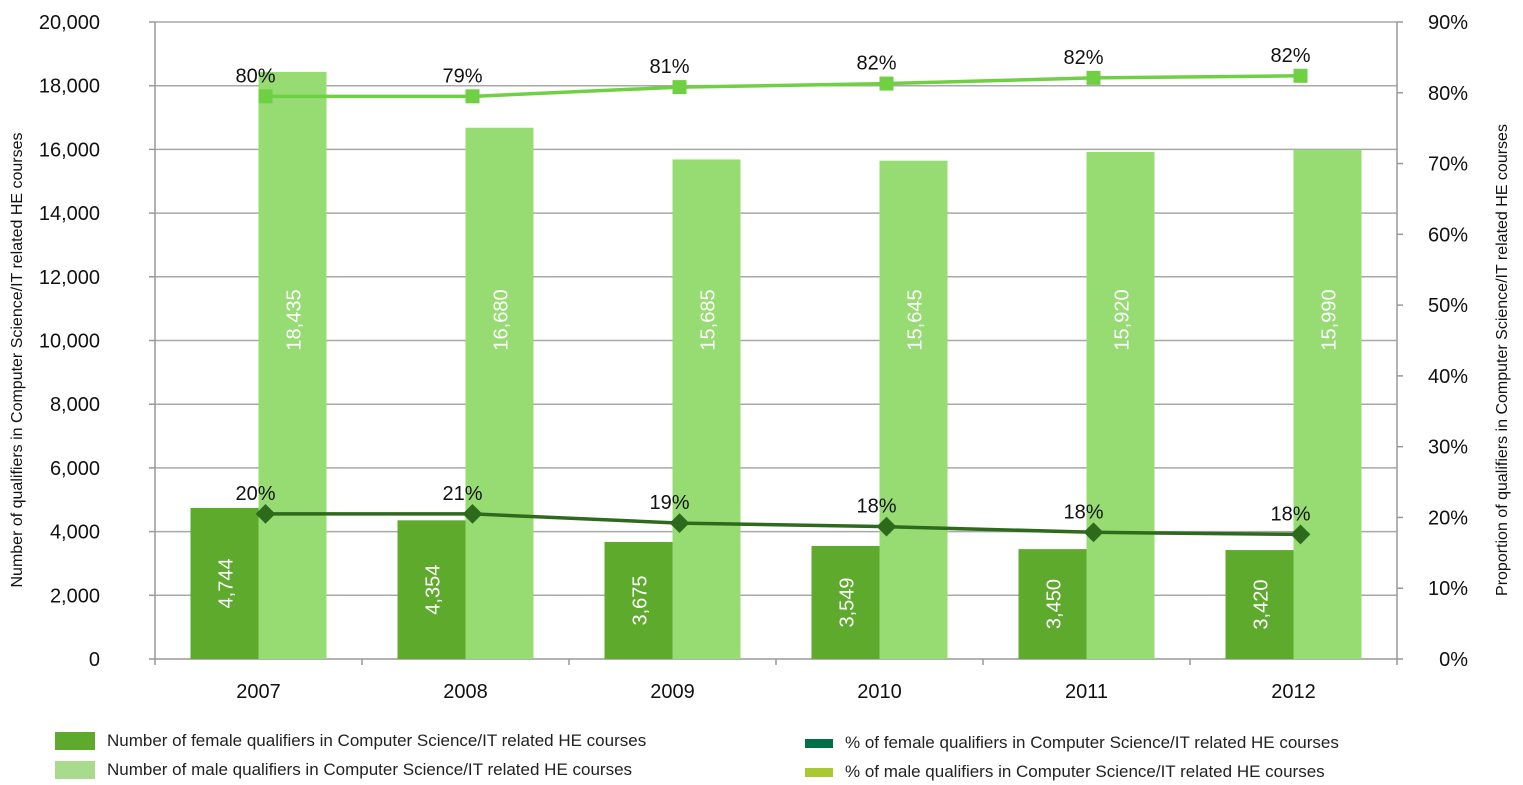 The image size is (1523, 785). I want to click on y-left-tick-label: 10,000, so click(69, 342).